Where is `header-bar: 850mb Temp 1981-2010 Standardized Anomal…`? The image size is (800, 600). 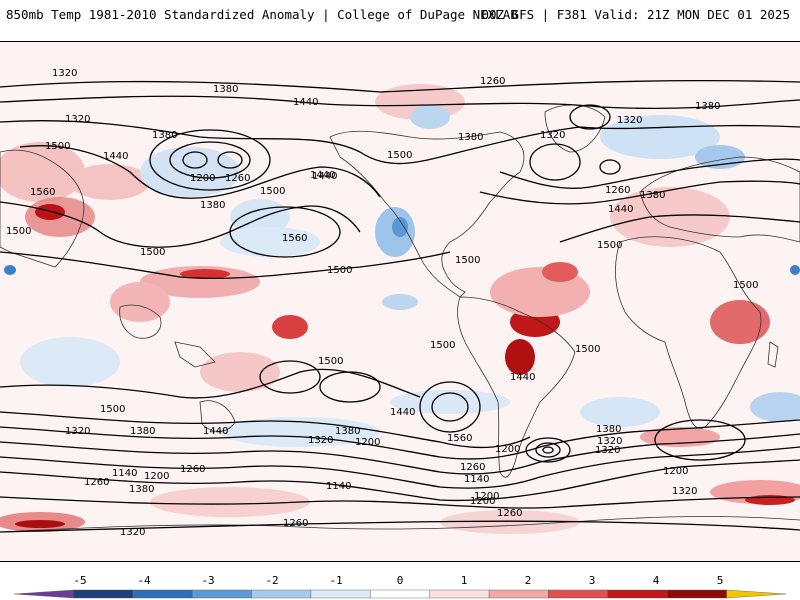 header-bar: 850mb Temp 1981-2010 Standardized Anomal… is located at coordinates (400, 15).